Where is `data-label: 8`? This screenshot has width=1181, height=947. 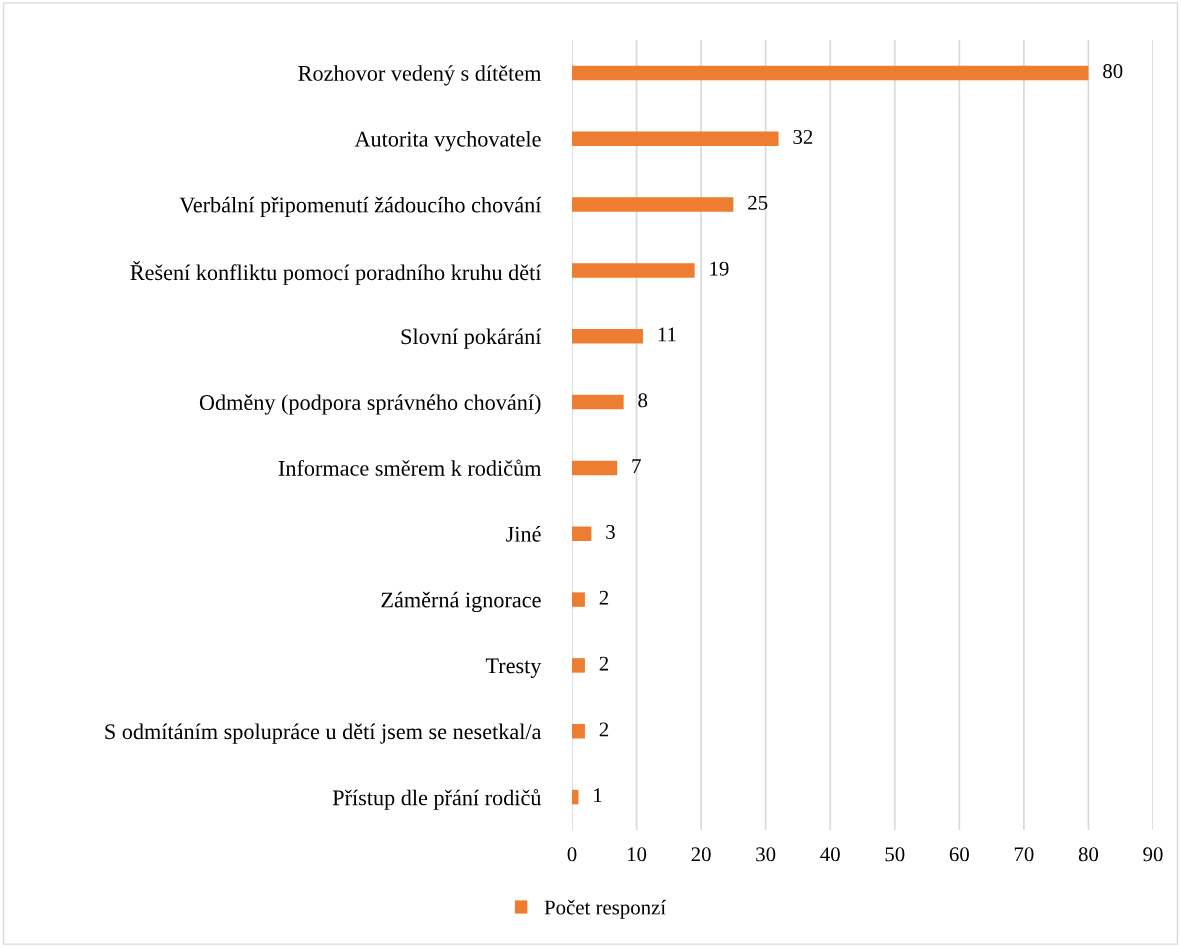
data-label: 8 is located at coordinates (643, 400).